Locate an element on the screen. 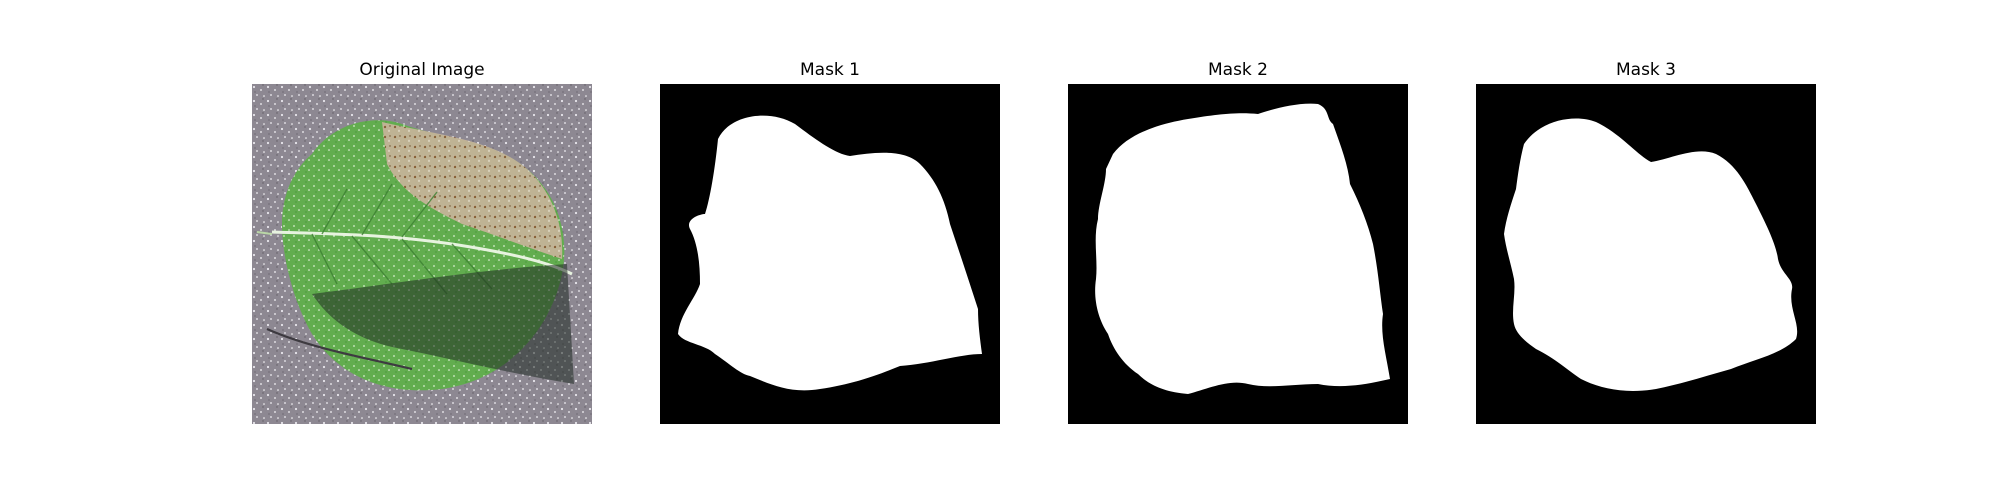 This screenshot has height=500, width=2000. panel-title: Mask 2 is located at coordinates (1237, 70).